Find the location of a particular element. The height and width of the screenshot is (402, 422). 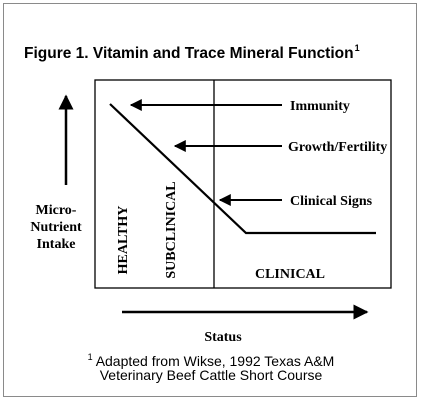

caption-line1: 1 Adapted from Wikse, 1992 Texas A&M is located at coordinates (211, 359).